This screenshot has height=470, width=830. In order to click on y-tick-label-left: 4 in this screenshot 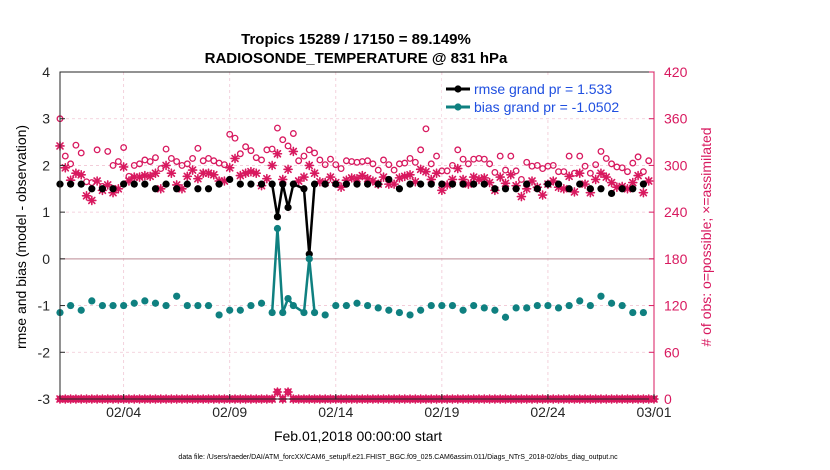, I will do `click(46, 72)`.